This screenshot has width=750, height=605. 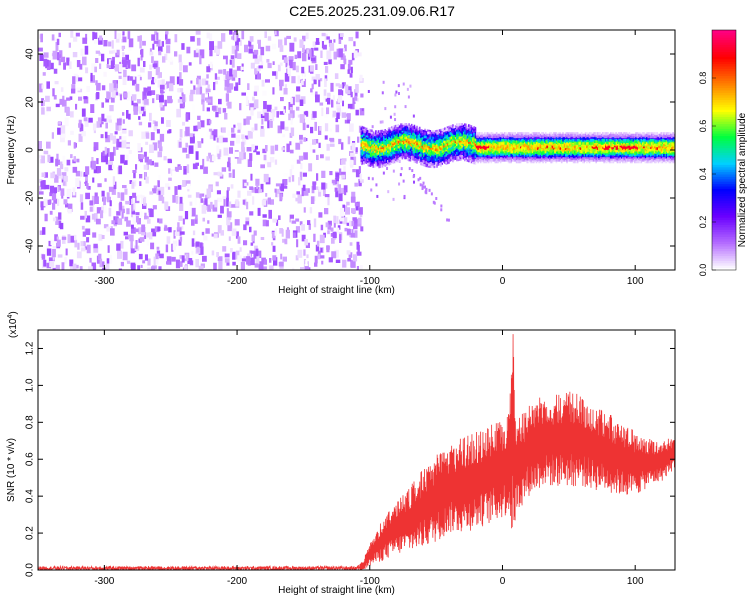 I want to click on heatmap-xtick-label: -100, so click(x=370, y=281).